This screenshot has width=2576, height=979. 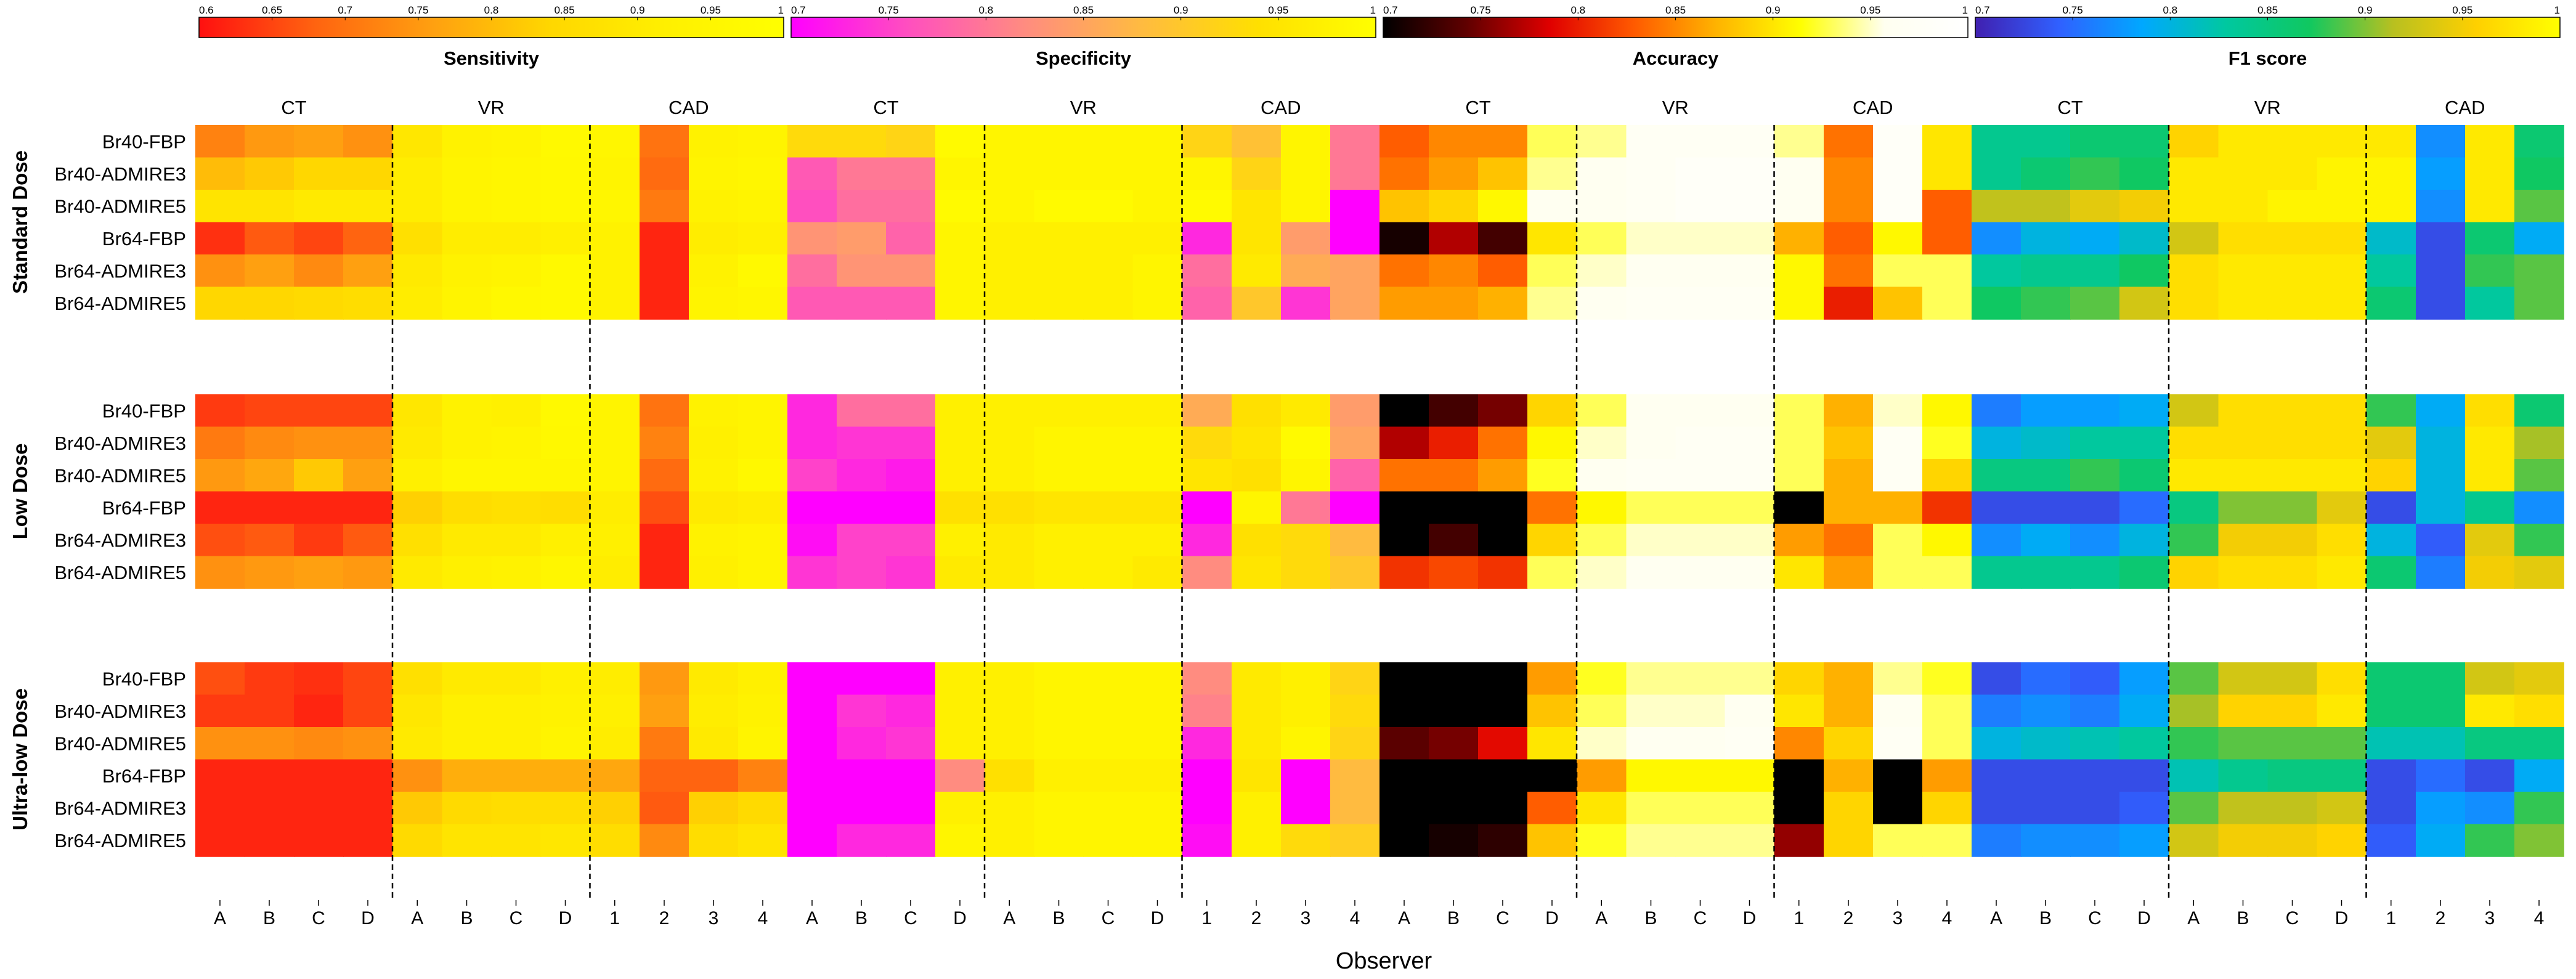 What do you see at coordinates (1700, 918) in the screenshot?
I see `observer-label: C` at bounding box center [1700, 918].